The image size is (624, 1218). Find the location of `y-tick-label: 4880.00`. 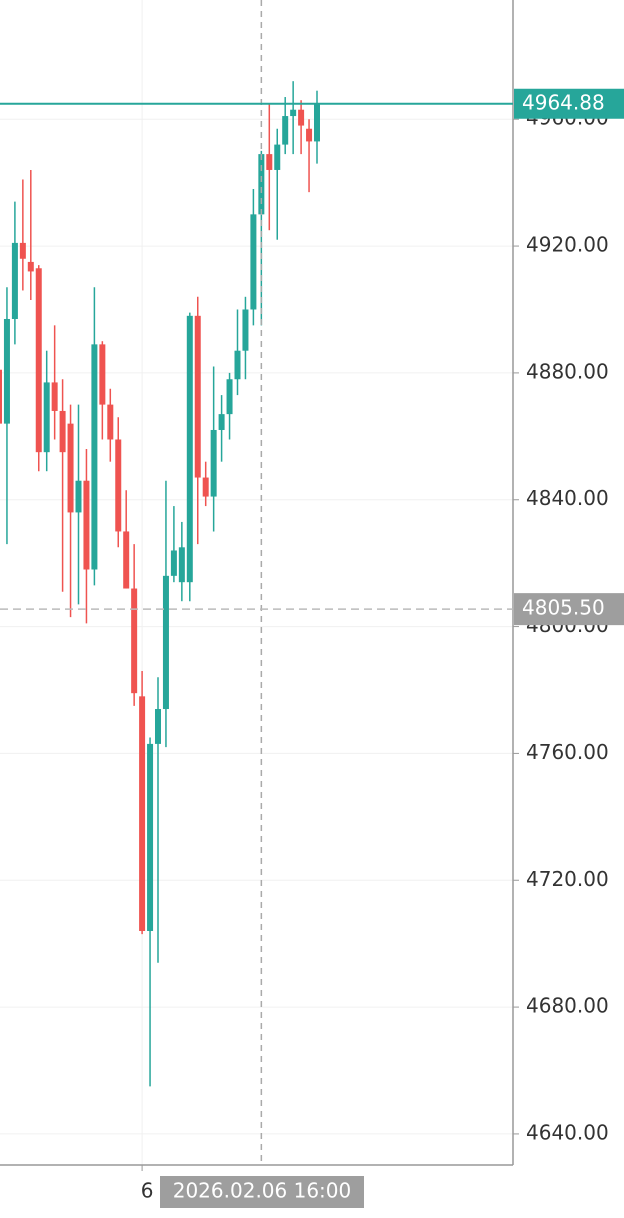

y-tick-label: 4880.00 is located at coordinates (567, 371).